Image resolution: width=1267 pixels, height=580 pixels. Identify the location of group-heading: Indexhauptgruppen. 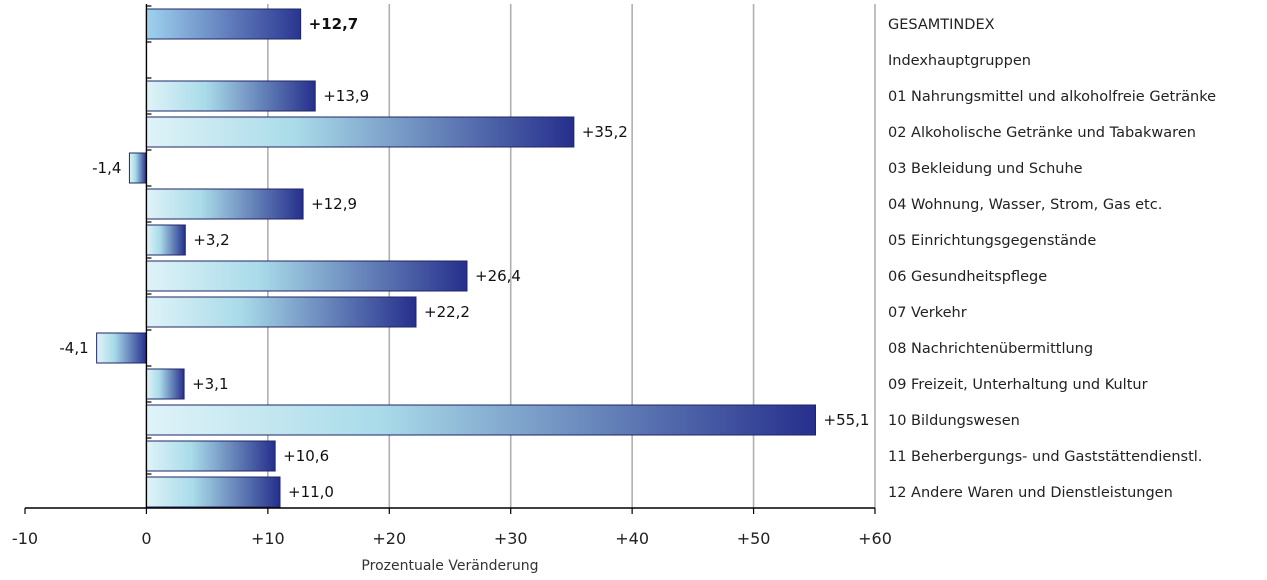
(959, 61).